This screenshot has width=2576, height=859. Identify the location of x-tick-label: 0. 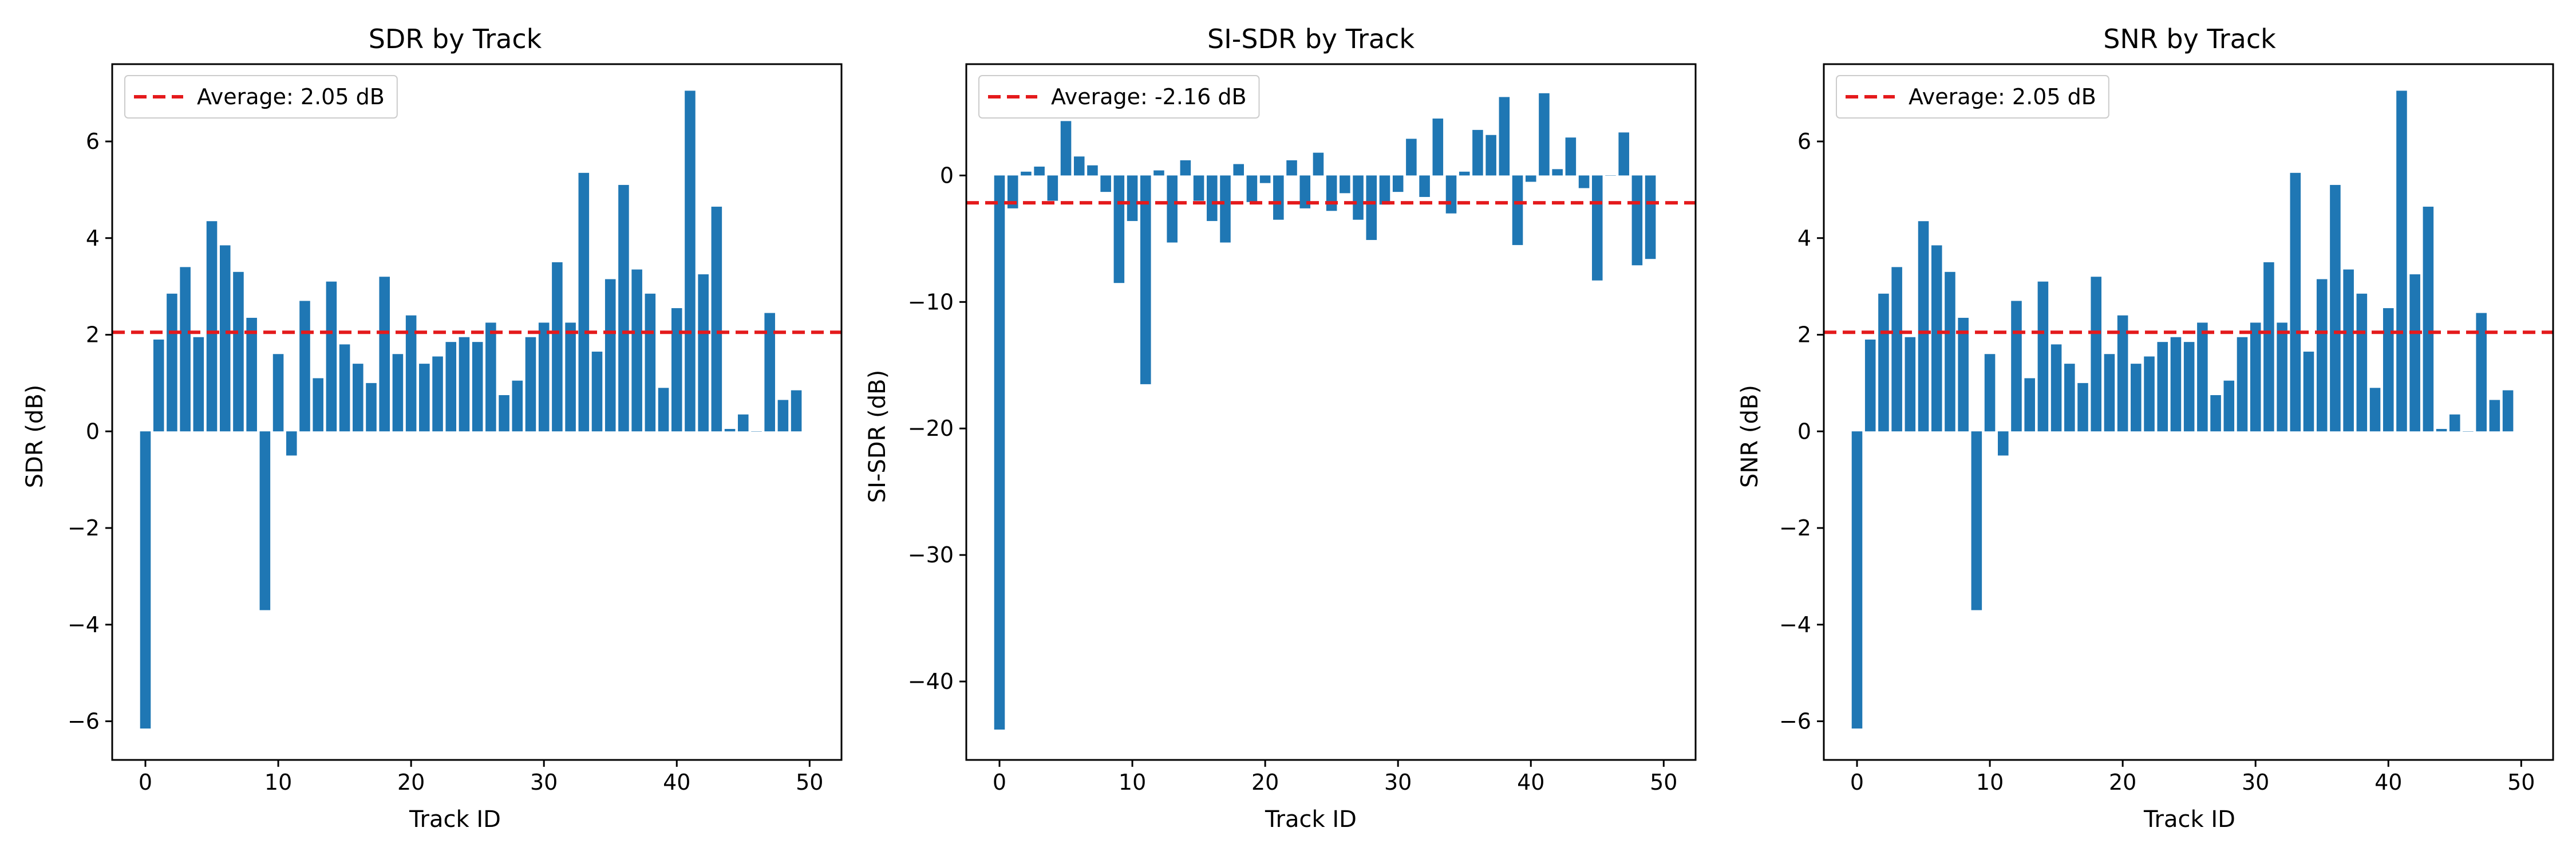
(1857, 782).